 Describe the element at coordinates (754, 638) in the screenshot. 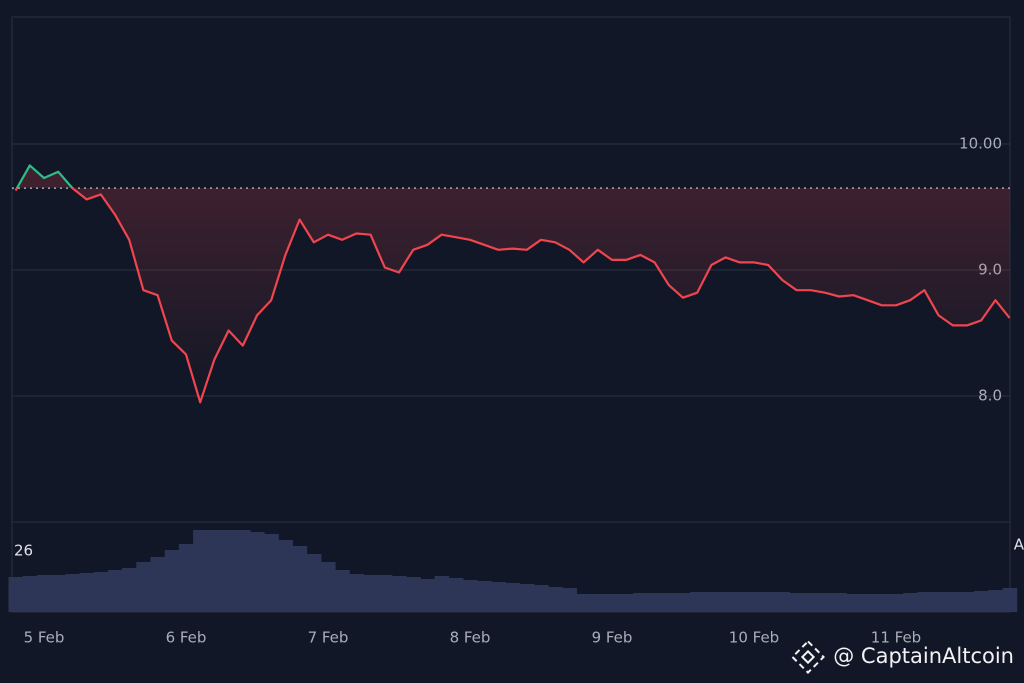

I see `x-tick-label: 10 Feb` at that location.